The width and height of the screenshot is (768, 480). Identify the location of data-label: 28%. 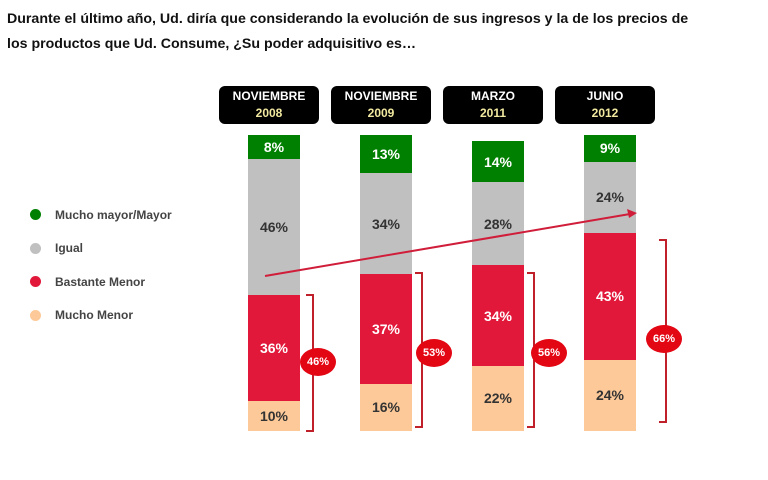
(498, 223).